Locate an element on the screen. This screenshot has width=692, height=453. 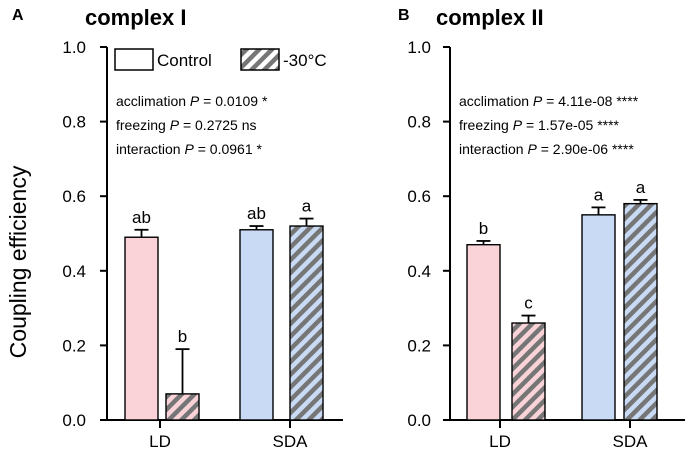
stat-line: interaction P = 0.0961 * is located at coordinates (189, 149).